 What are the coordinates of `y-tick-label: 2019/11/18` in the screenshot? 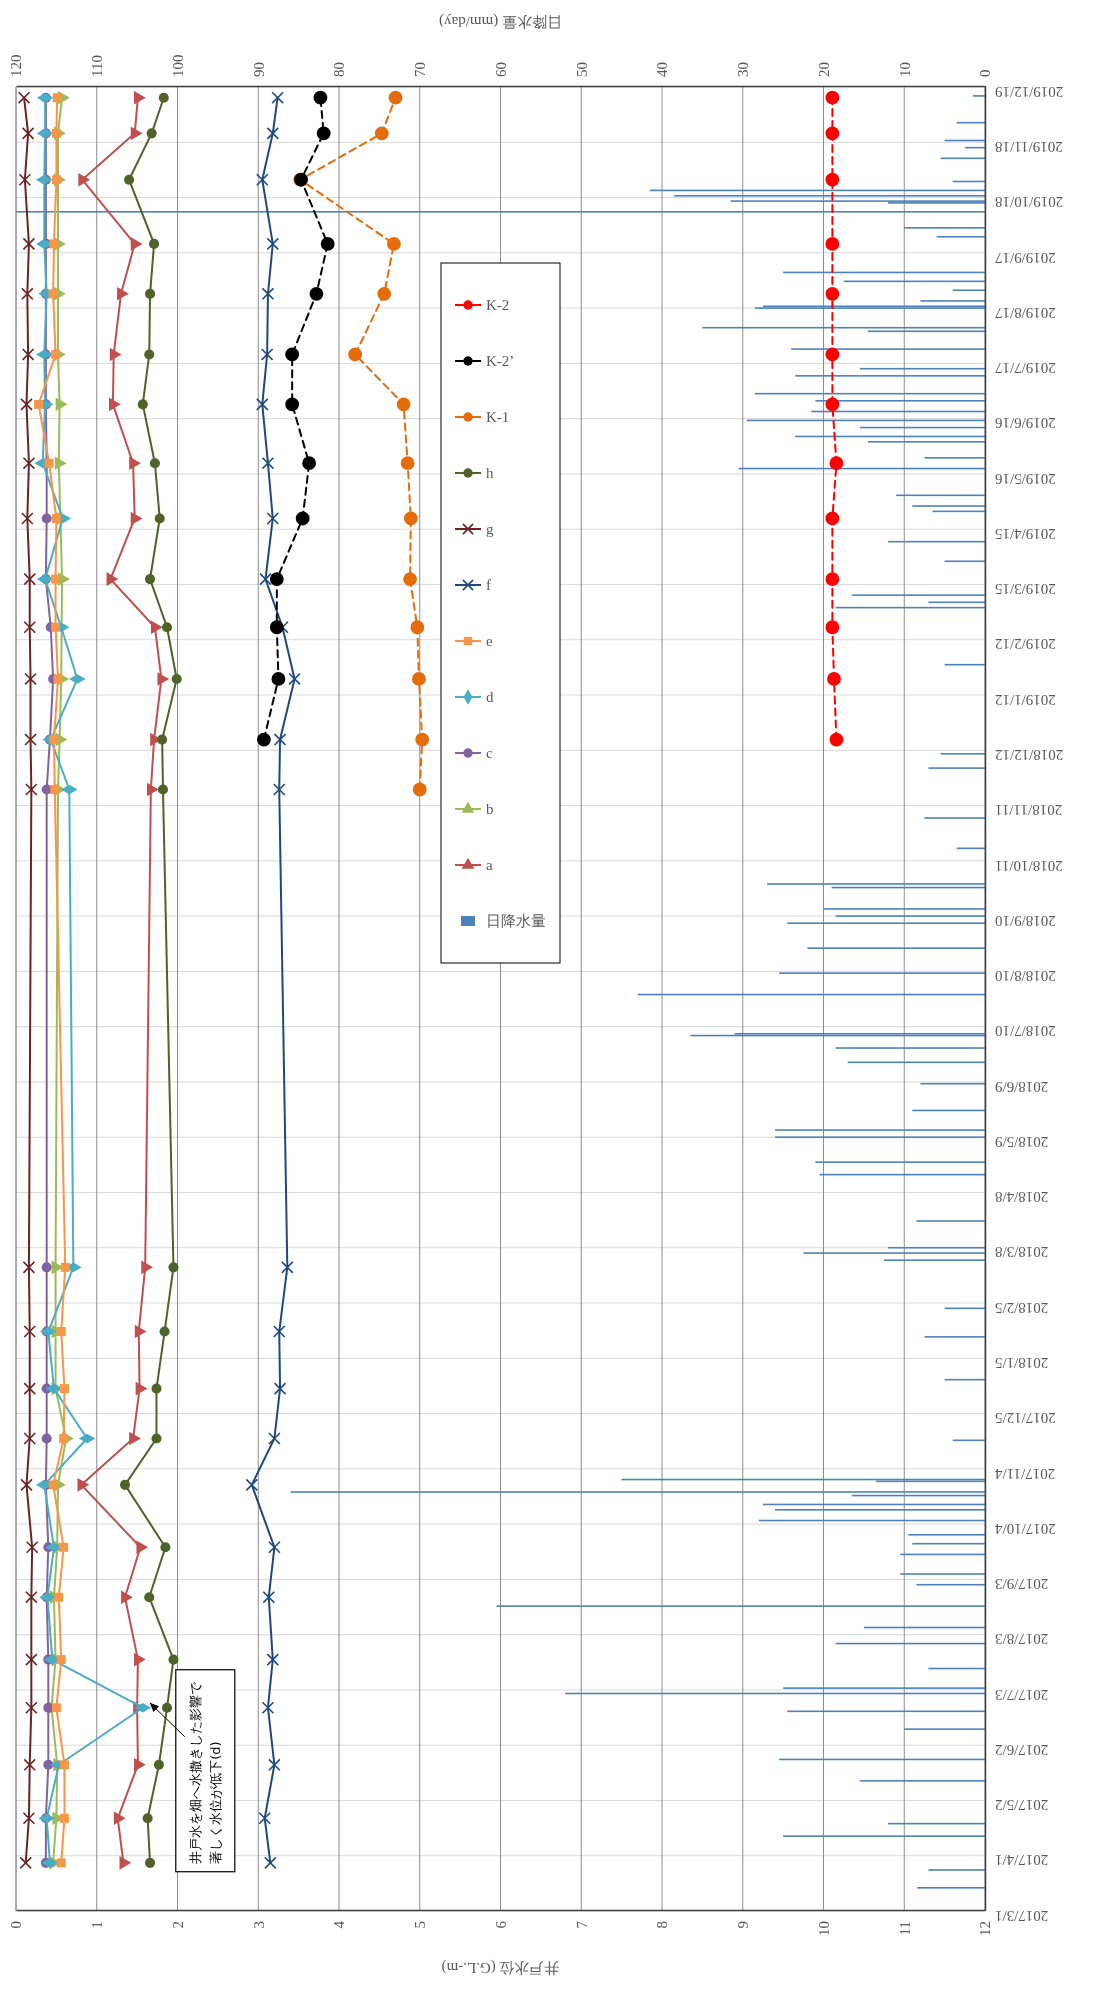 It's located at (1029, 146).